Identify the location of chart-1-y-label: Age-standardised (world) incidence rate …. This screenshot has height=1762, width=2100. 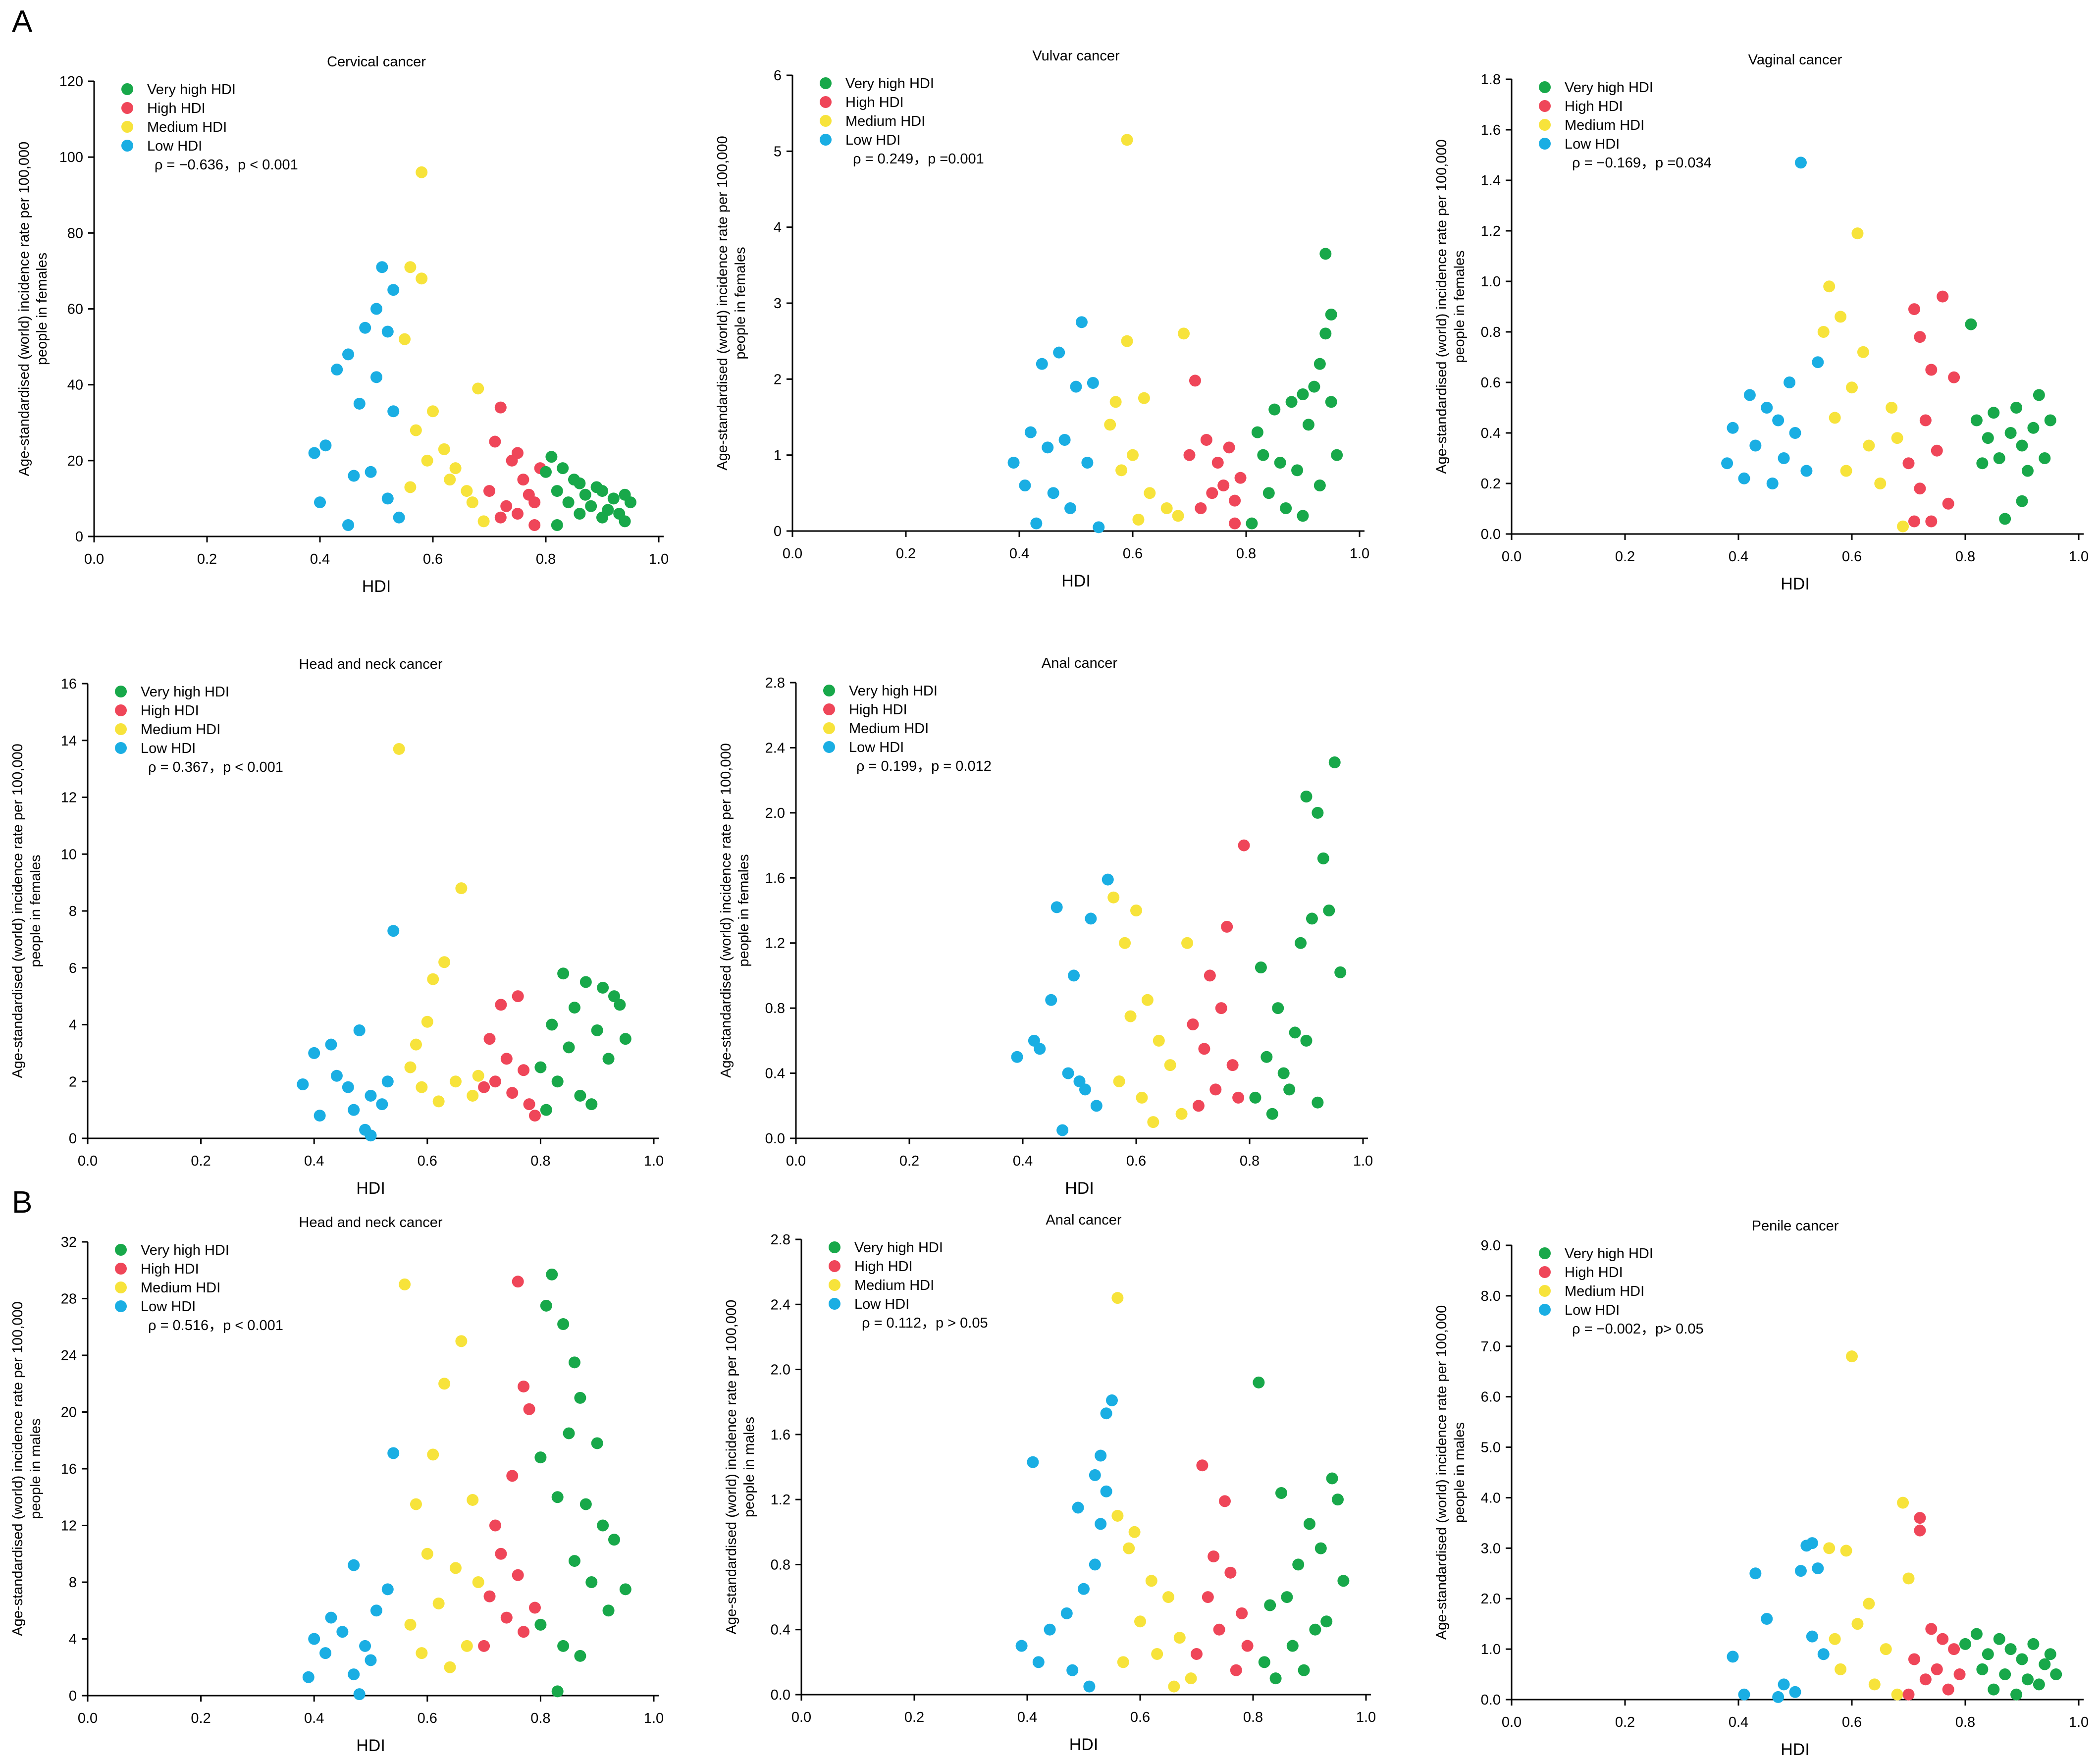
(24, 309).